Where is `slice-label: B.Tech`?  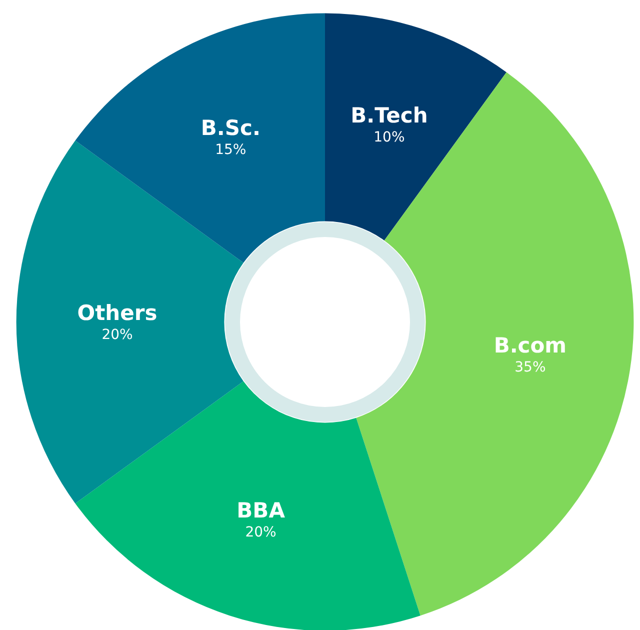
slice-label: B.Tech is located at coordinates (389, 115).